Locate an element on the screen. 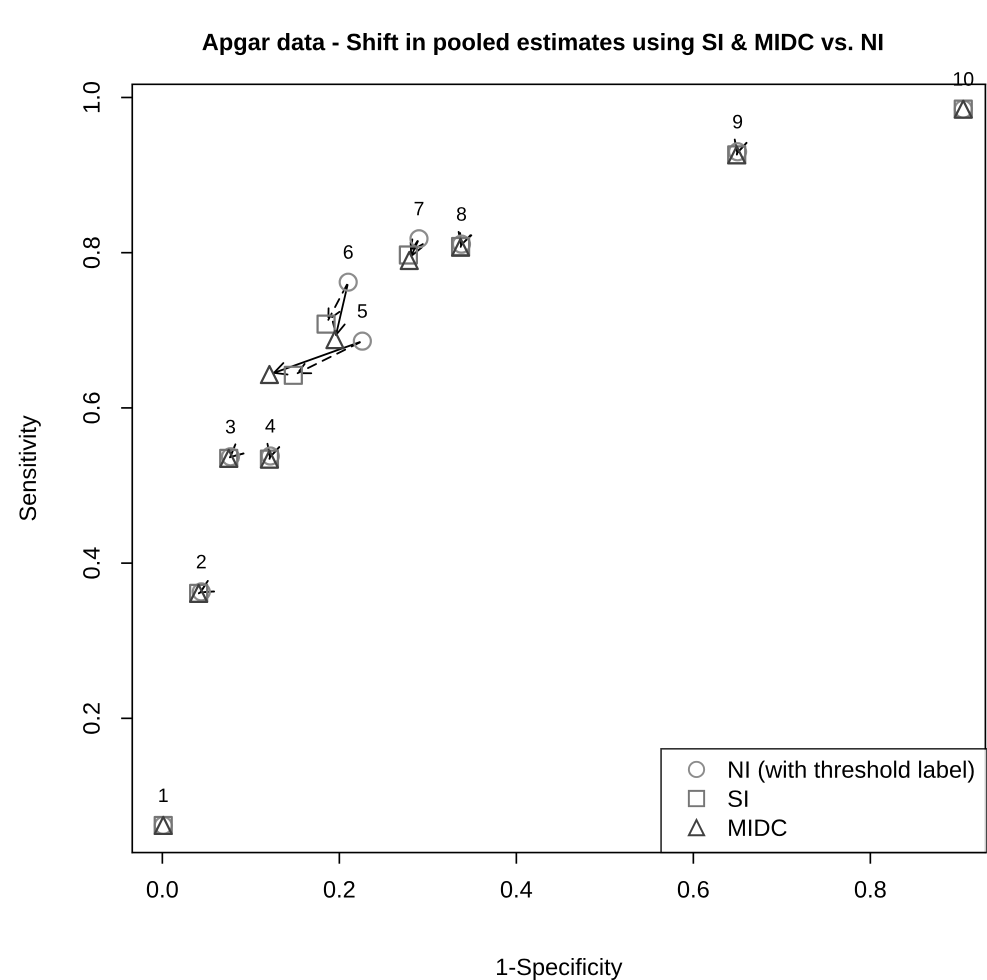 The width and height of the screenshot is (987, 980). x-tick-label: 0.8 is located at coordinates (870, 889).